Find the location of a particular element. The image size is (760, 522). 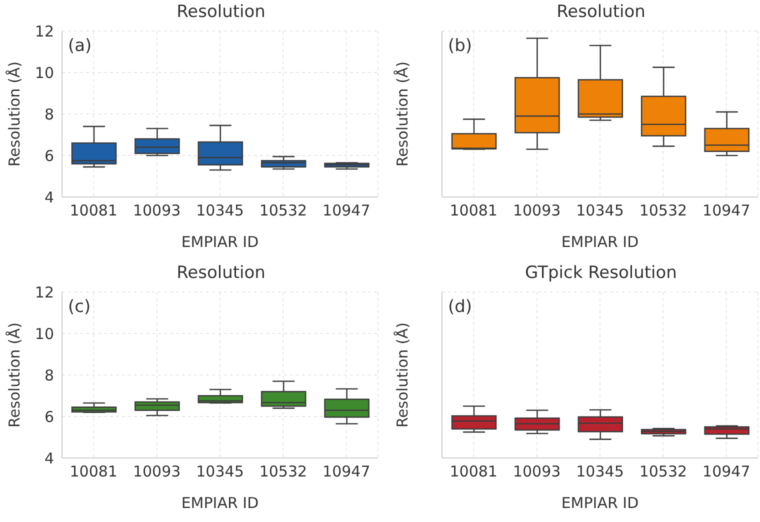

annotation: (a) is located at coordinates (80, 46).